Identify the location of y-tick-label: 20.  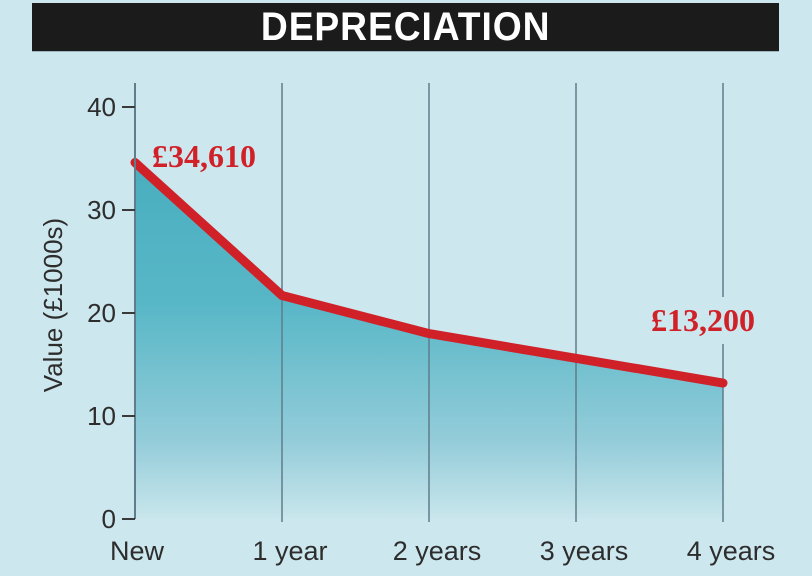
(101, 313).